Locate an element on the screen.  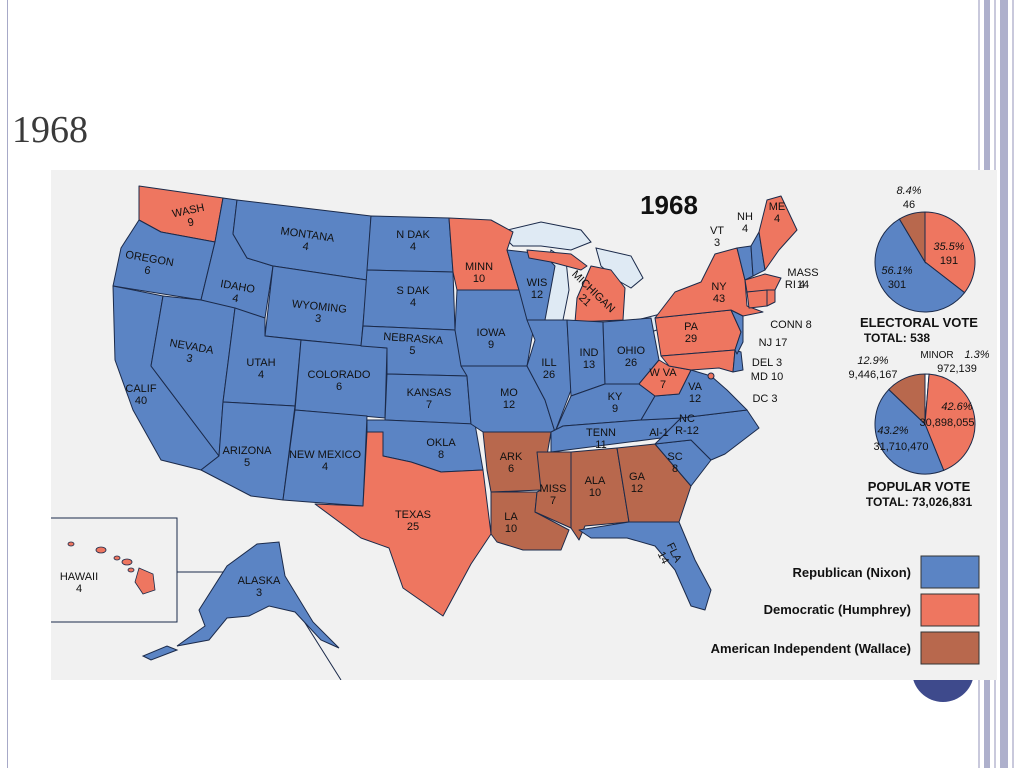
slide-title: 1968 is located at coordinates (50, 130).